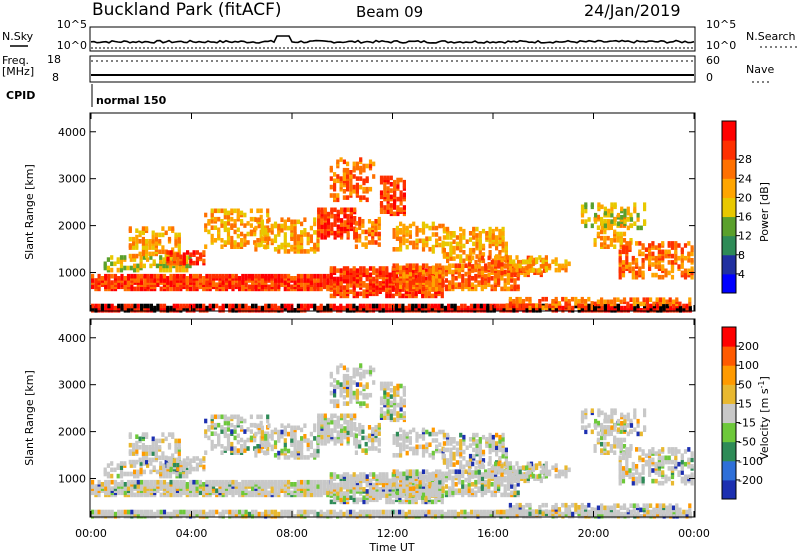 The width and height of the screenshot is (800, 554). I want to click on power-cell-1973, so click(272, 226).